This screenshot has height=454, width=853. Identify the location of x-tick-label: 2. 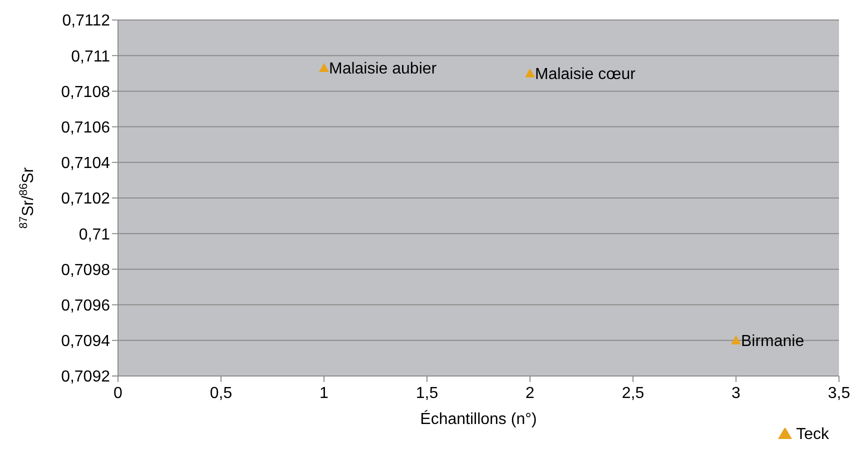
(530, 393).